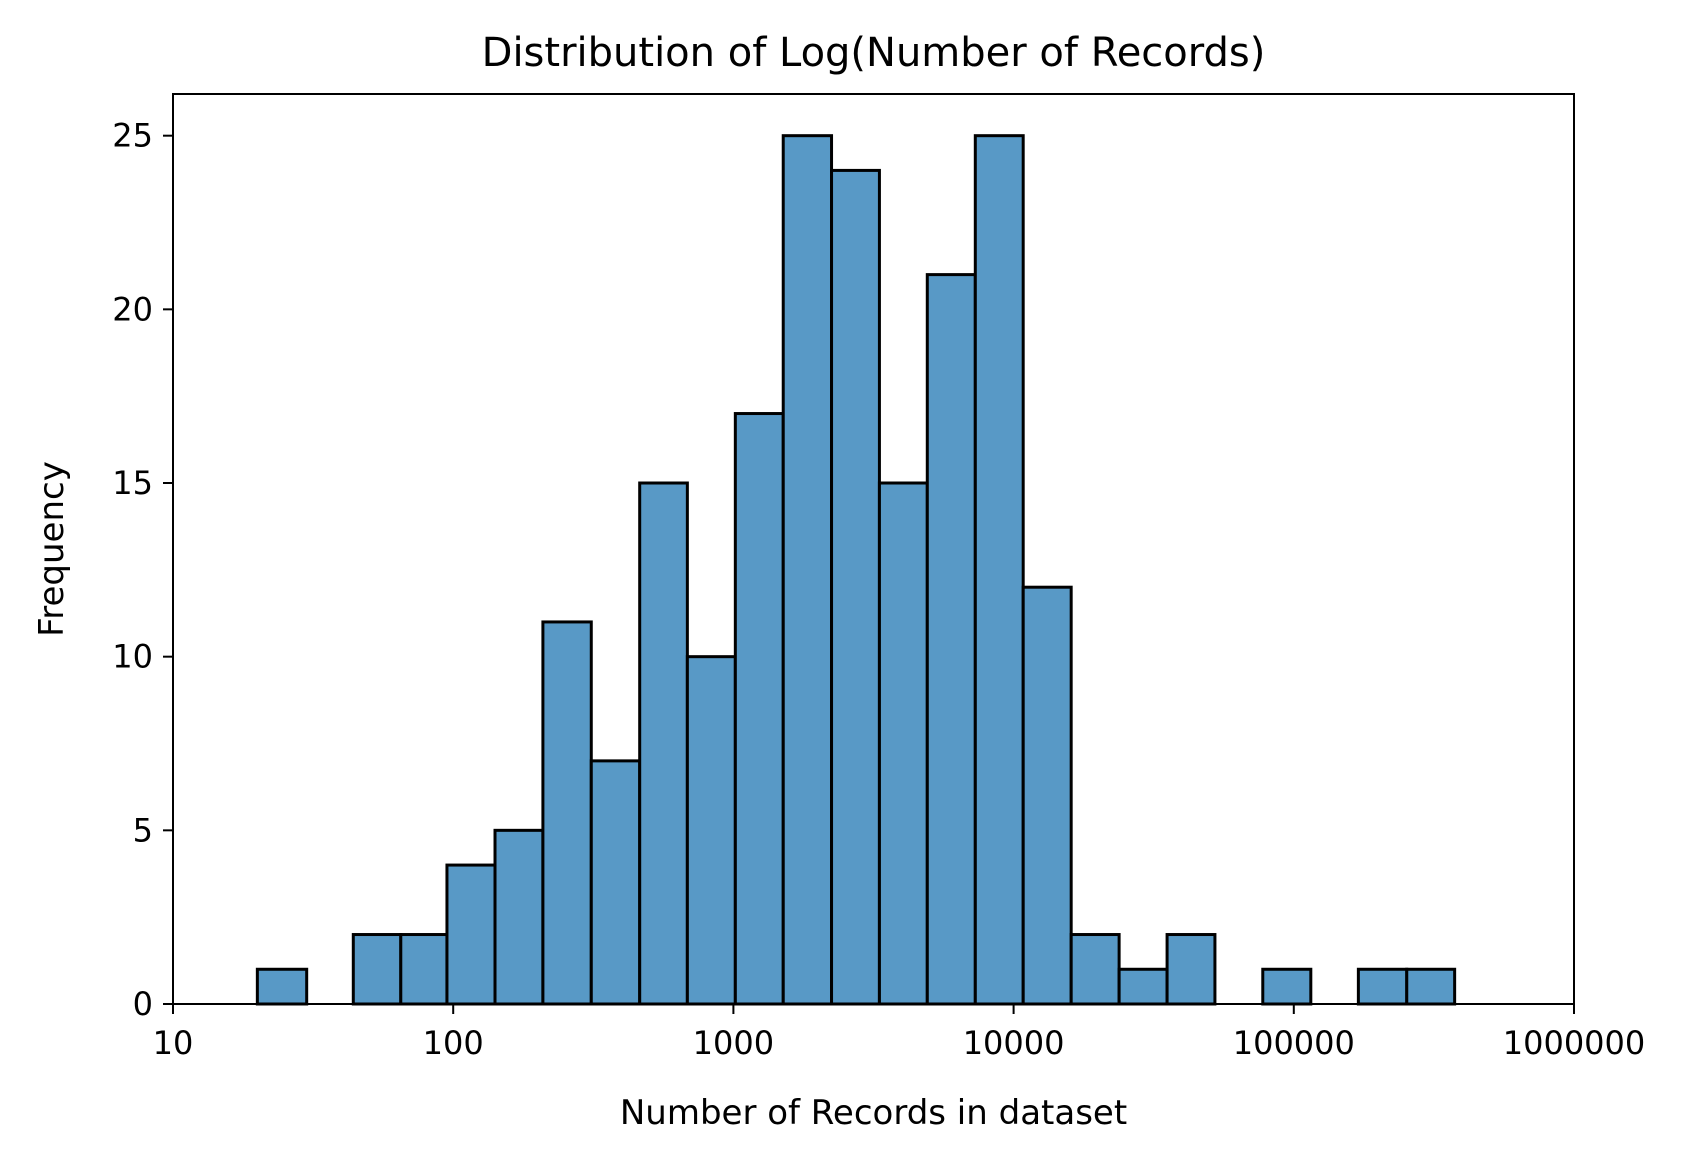 The image size is (1688, 1158). Describe the element at coordinates (132, 657) in the screenshot. I see `y-tick-label: 10` at that location.